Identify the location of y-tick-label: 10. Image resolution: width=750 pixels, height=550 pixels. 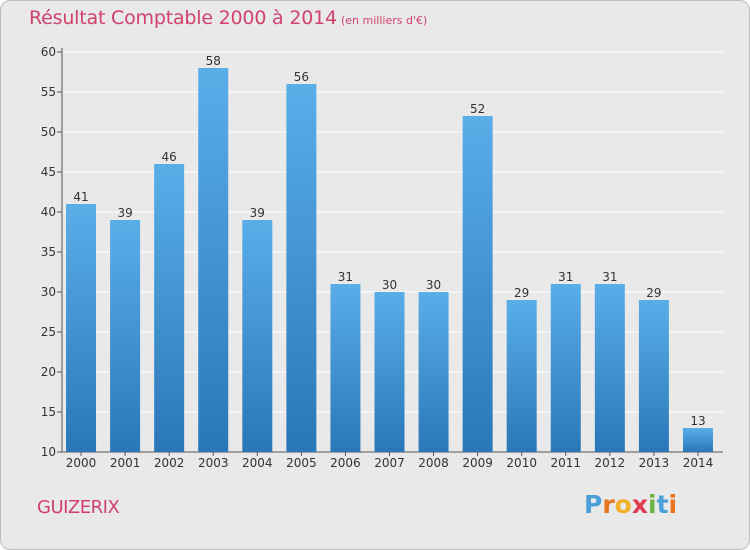
(48, 452).